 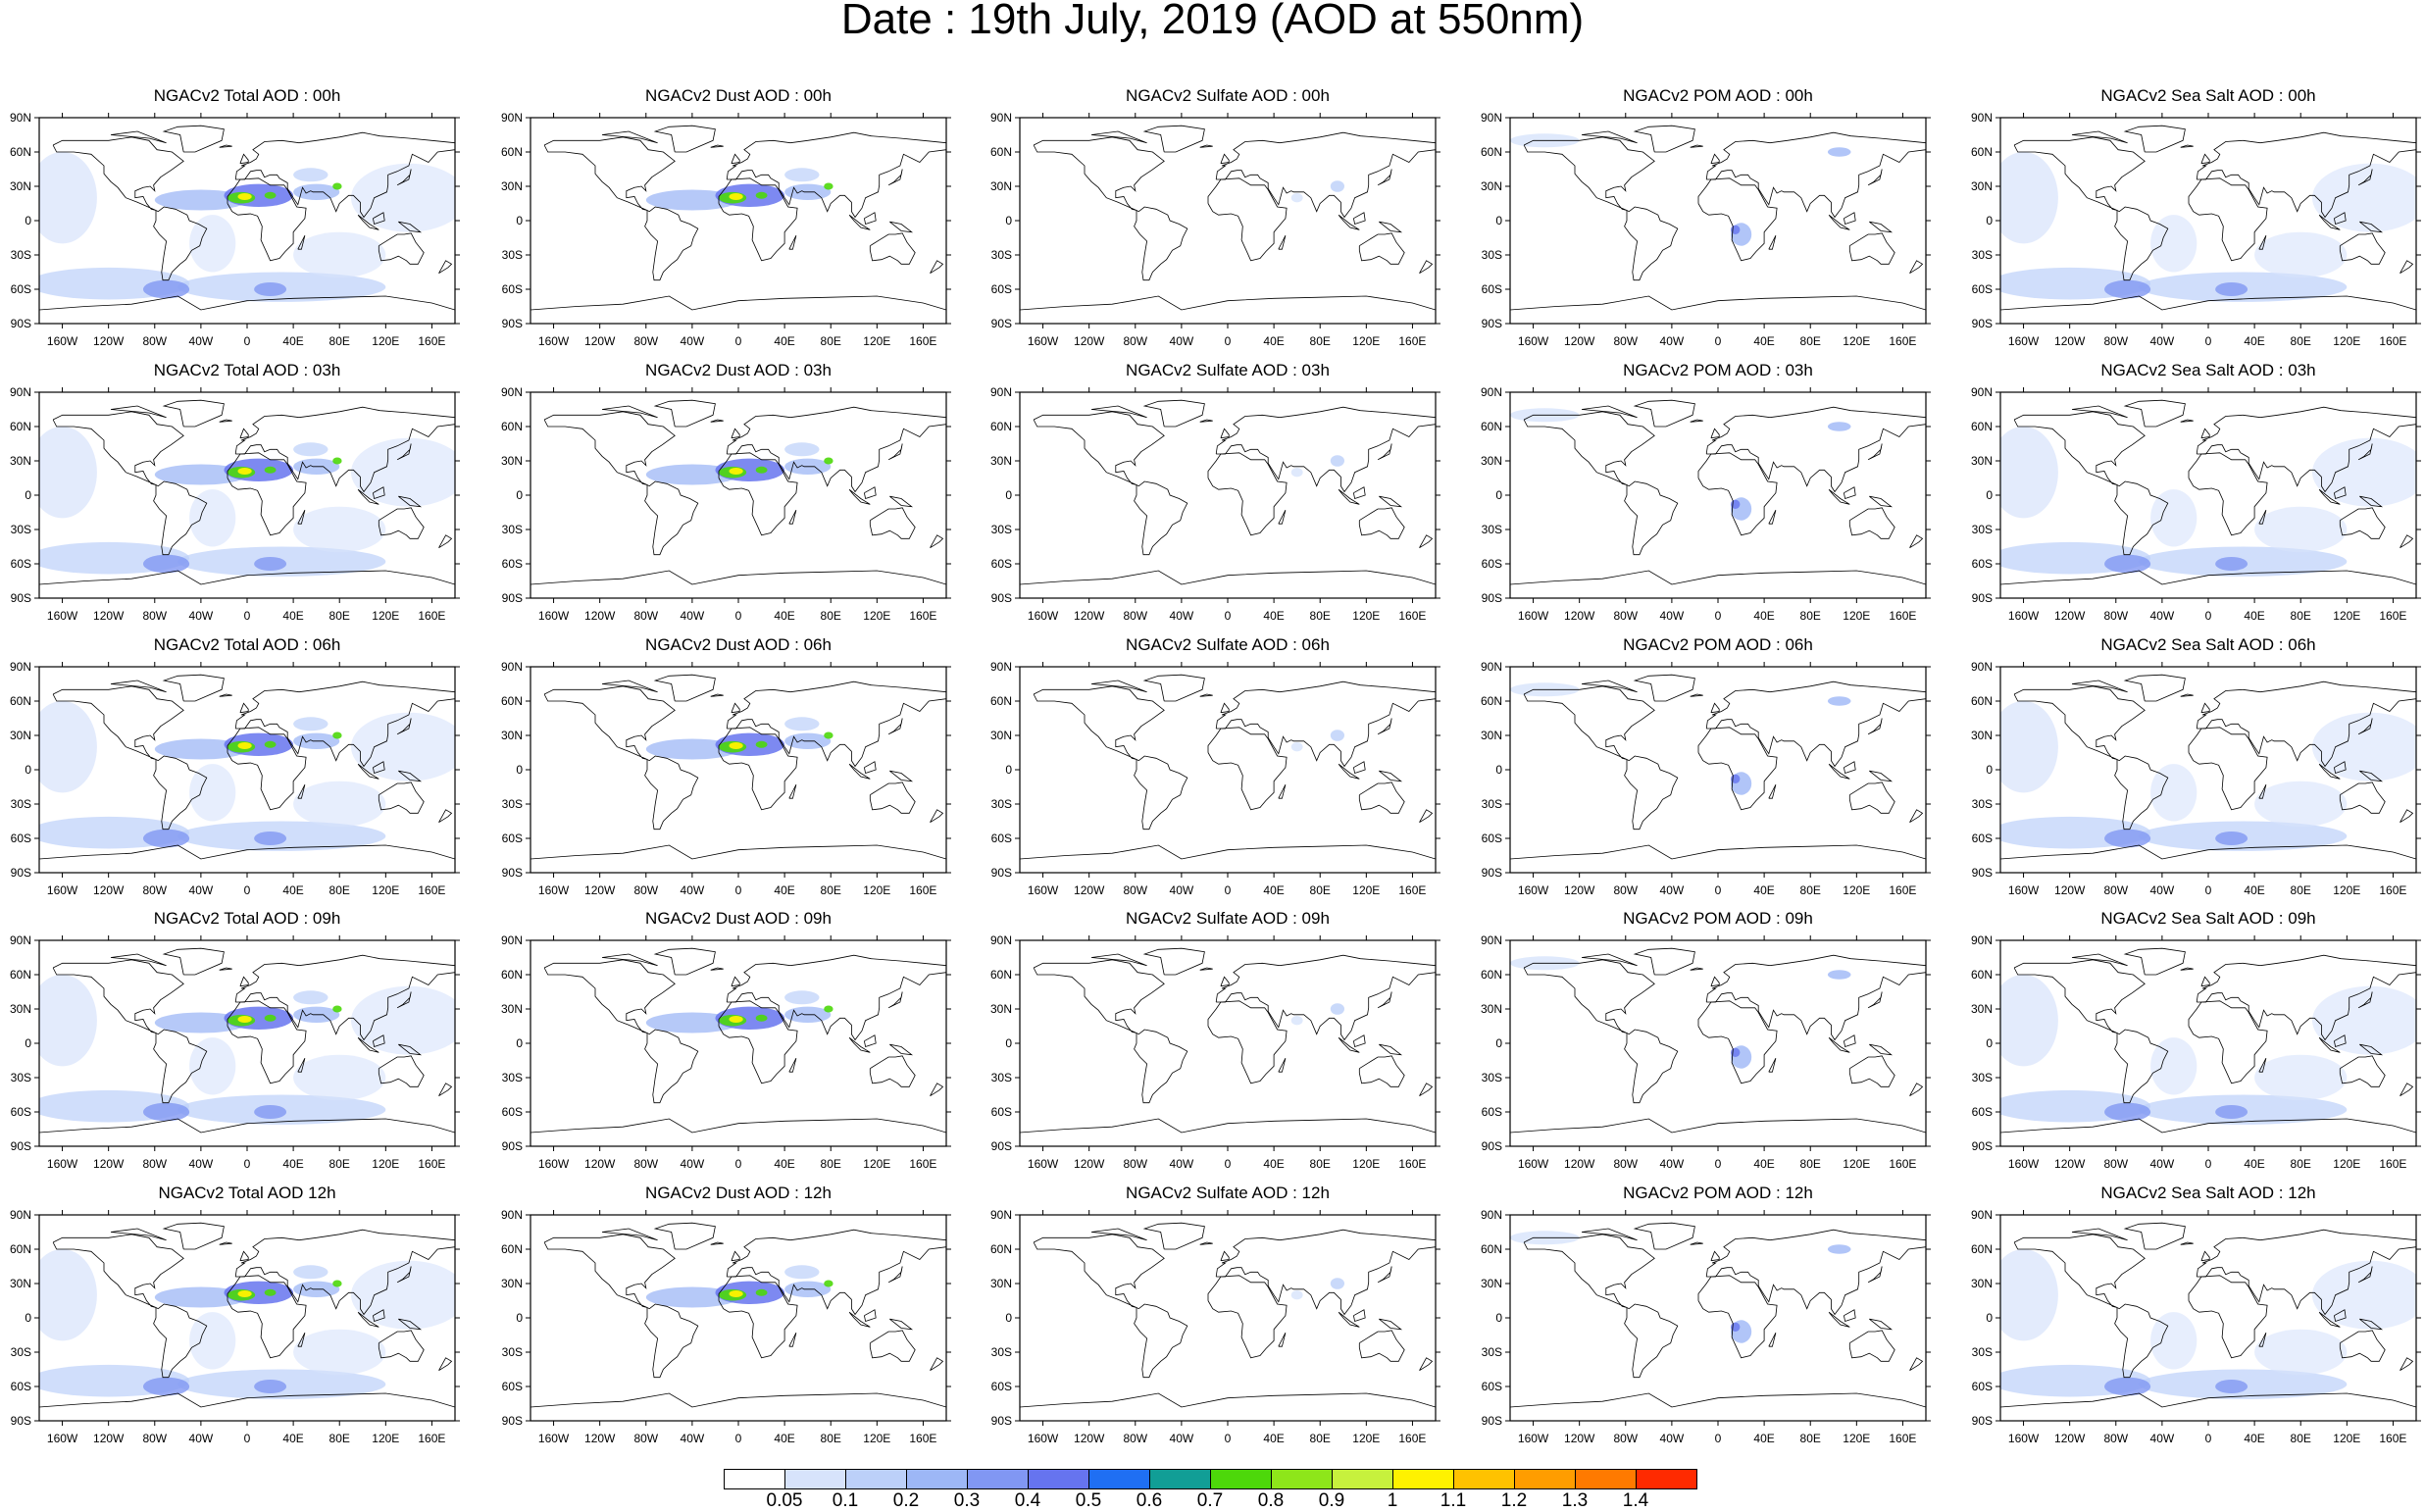 What do you see at coordinates (1606, 1479) in the screenshot?
I see `colorbar-box` at bounding box center [1606, 1479].